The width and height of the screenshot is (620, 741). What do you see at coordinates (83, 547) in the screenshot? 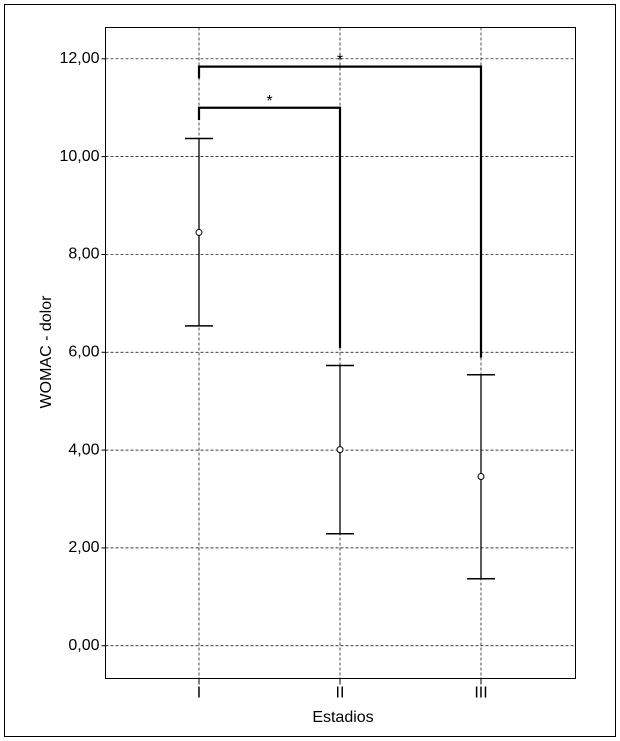
I see `y-tick-label: 2,00` at bounding box center [83, 547].